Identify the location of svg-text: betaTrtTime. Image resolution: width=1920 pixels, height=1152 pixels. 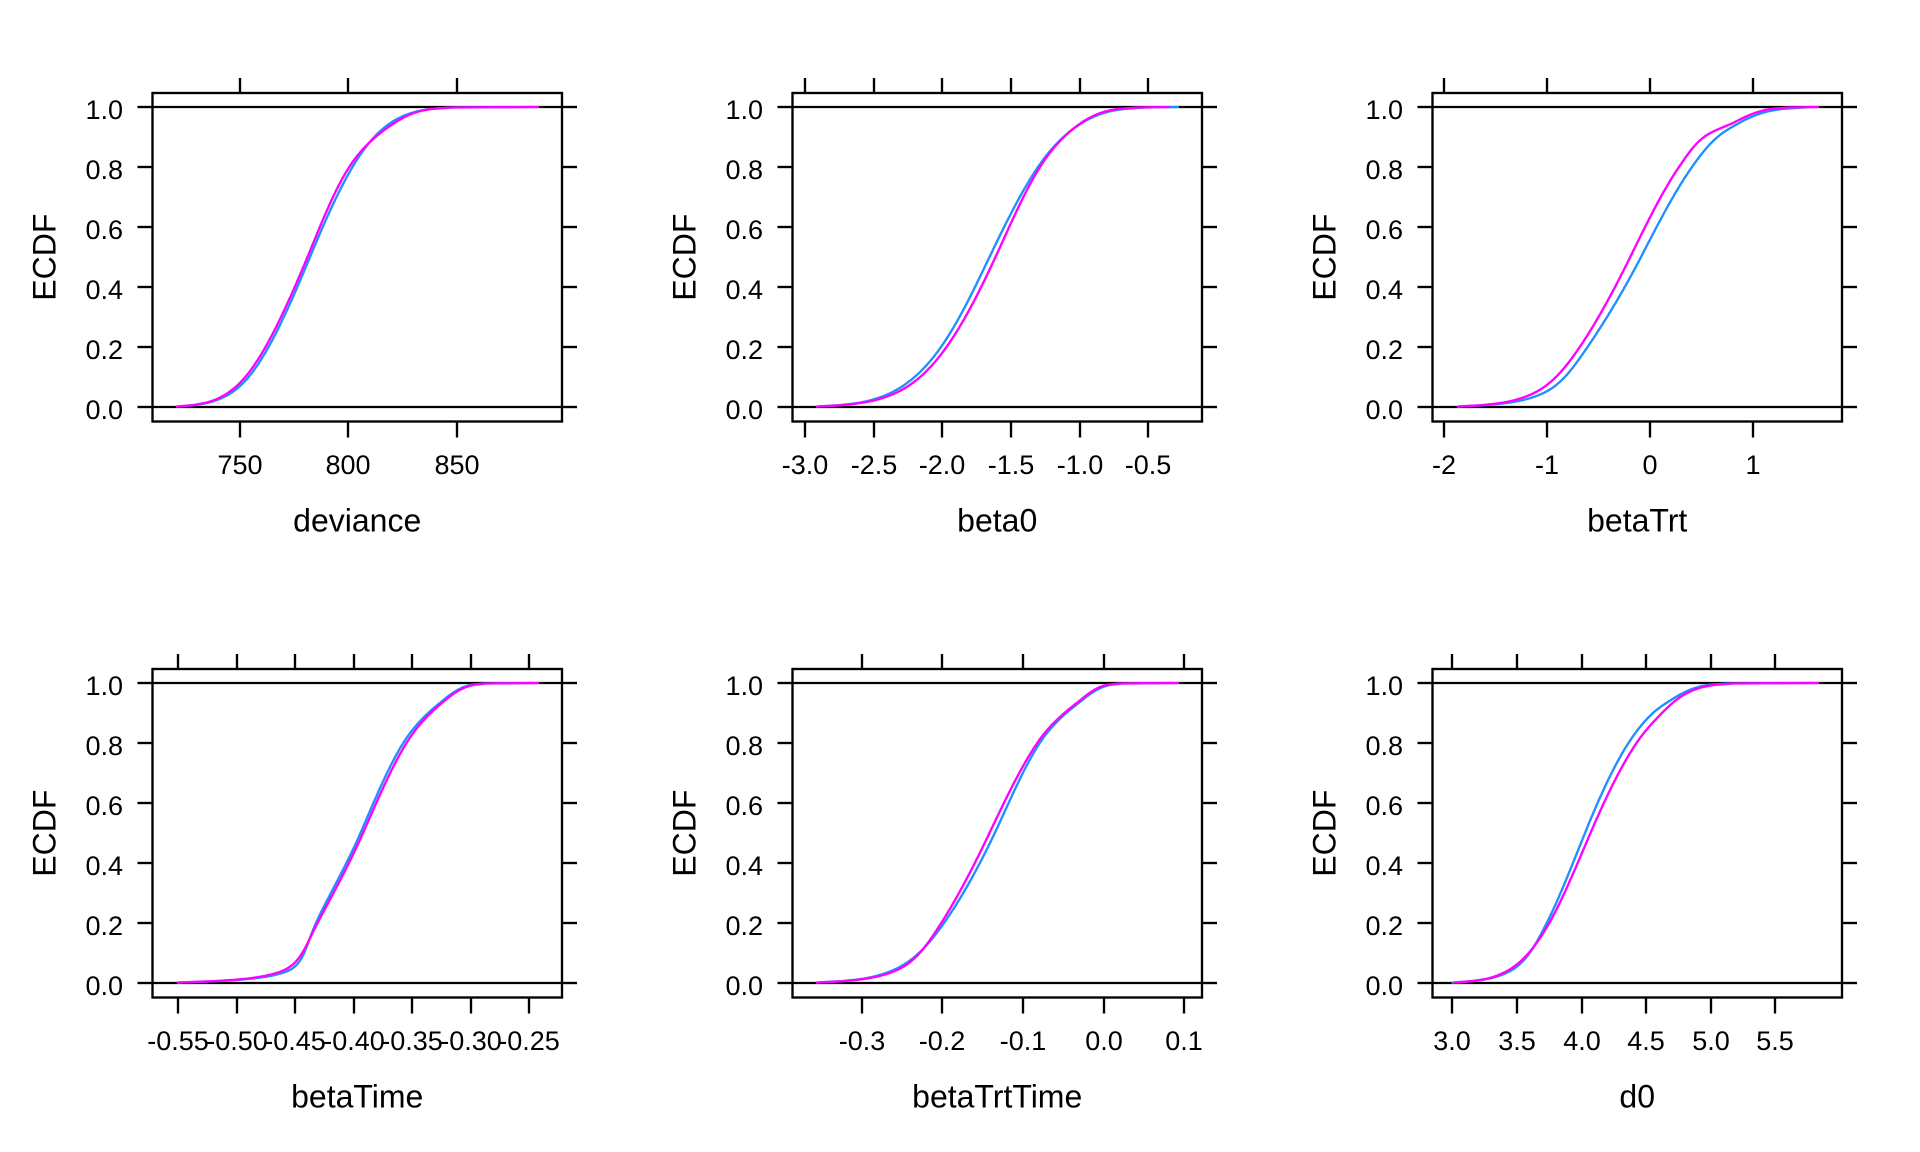
(997, 1097).